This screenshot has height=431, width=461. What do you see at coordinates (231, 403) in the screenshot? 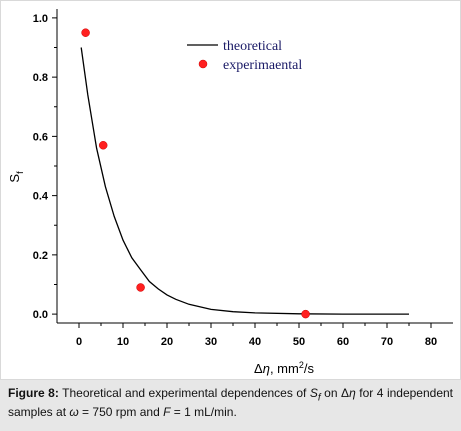
I see `caption-text-3: for 4 independent samples at` at bounding box center [231, 403].